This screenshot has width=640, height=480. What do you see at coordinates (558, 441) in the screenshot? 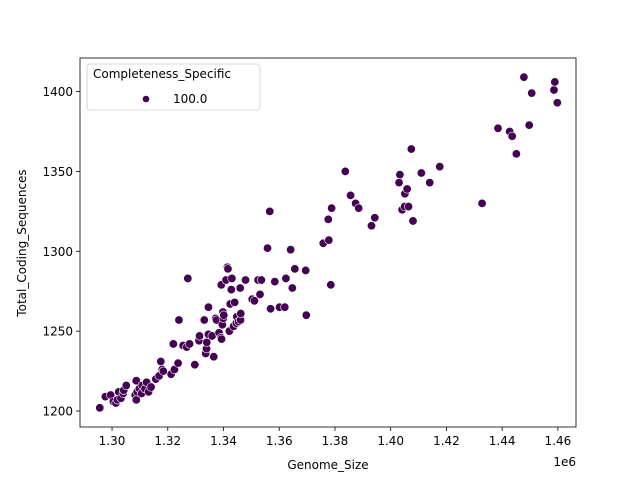
I see `x-tick-label: 1.46` at bounding box center [558, 441].